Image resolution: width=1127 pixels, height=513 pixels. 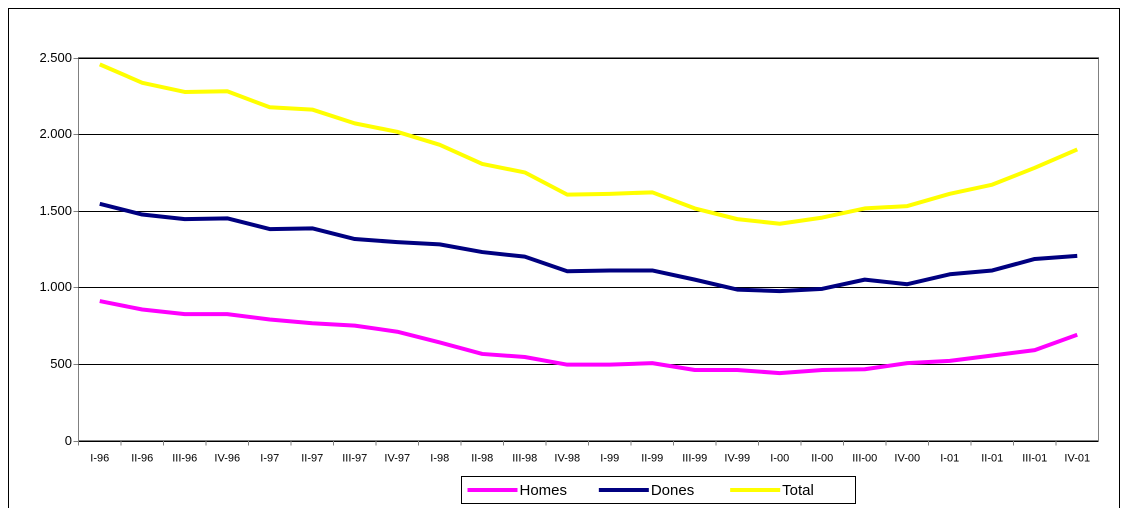 What do you see at coordinates (779, 458) in the screenshot?
I see `x-tick-label: I-00` at bounding box center [779, 458].